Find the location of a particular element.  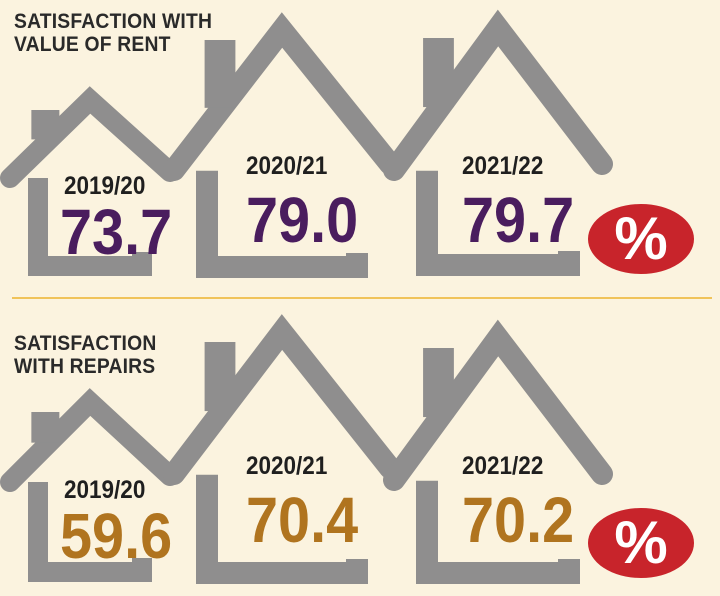

repairs-panel-title: SATISFACTION WITH REPAIRS is located at coordinates (85, 355).